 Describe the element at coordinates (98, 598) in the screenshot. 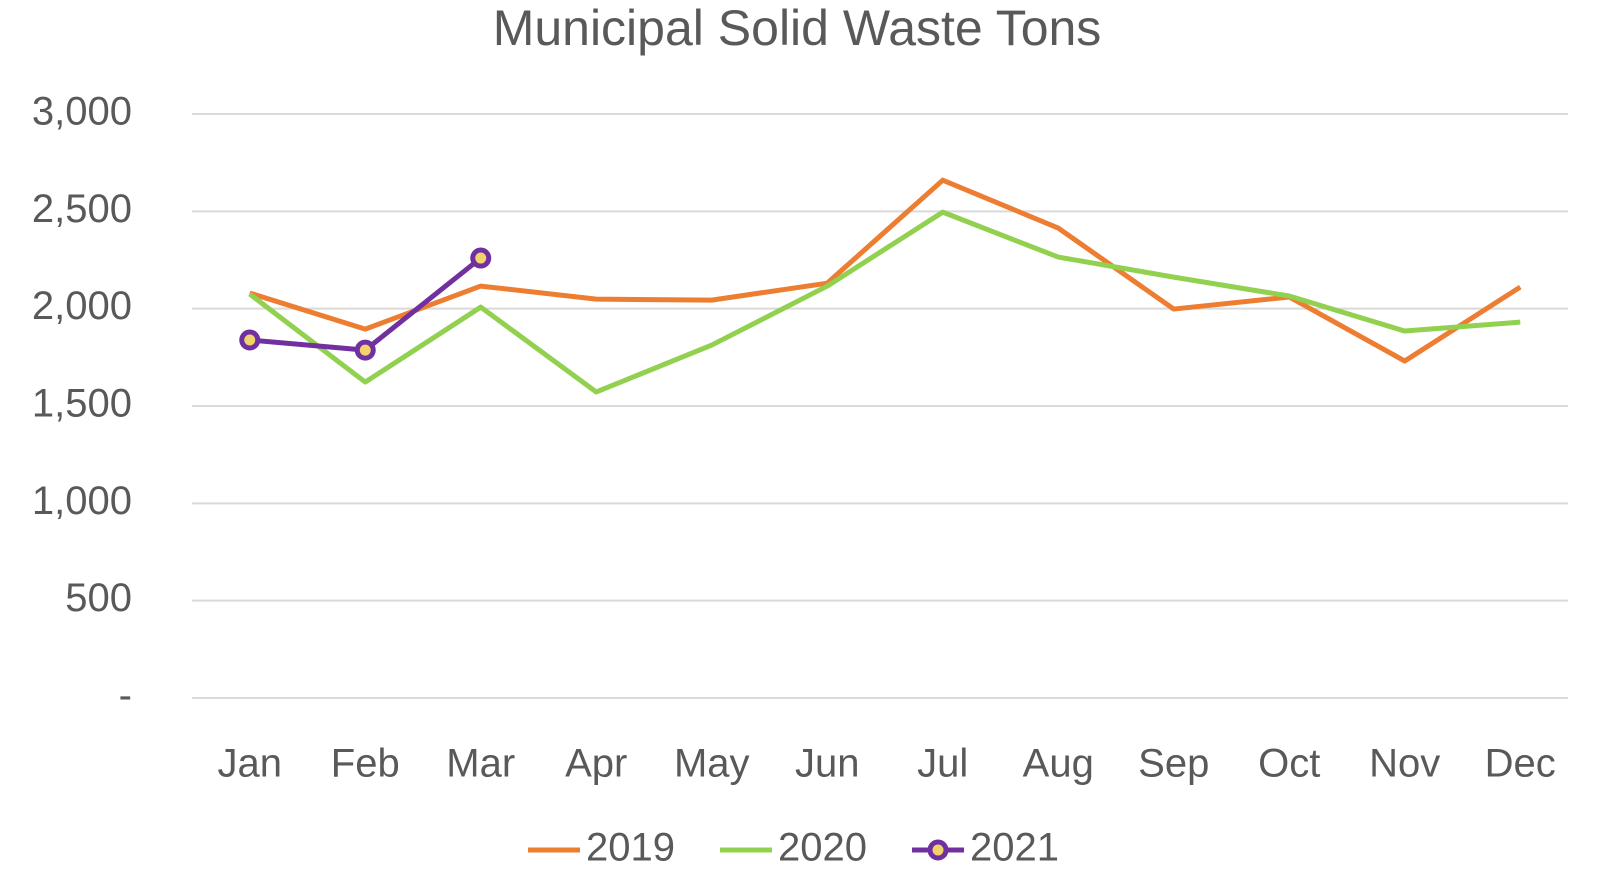

I see `y-tick-label: 500` at that location.